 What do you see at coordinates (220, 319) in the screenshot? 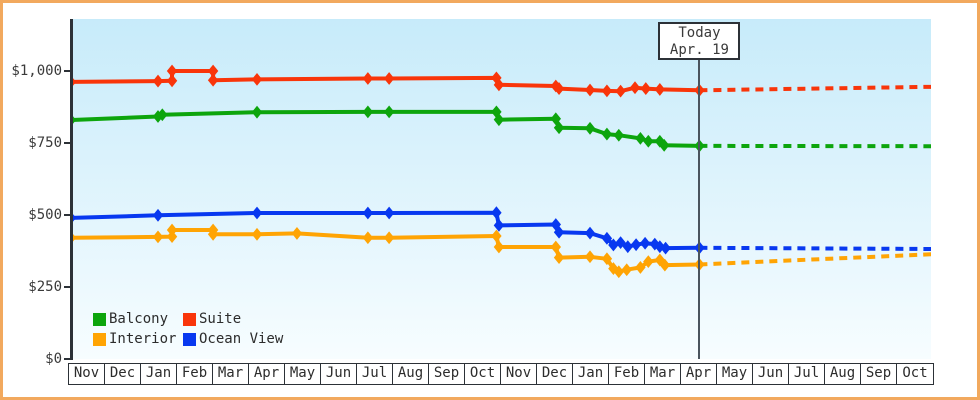
I see `legend-label: Suite` at bounding box center [220, 319].